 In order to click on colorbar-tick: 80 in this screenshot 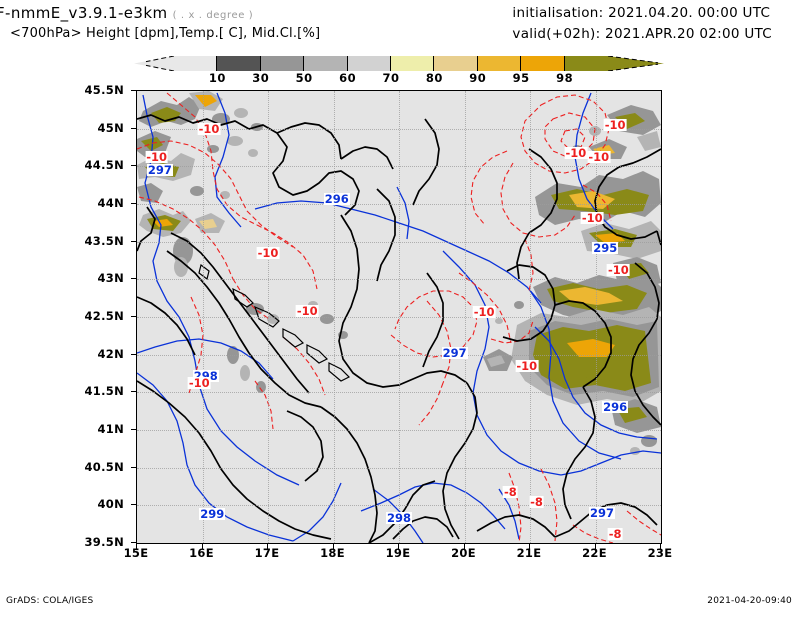, I will do `click(434, 78)`.